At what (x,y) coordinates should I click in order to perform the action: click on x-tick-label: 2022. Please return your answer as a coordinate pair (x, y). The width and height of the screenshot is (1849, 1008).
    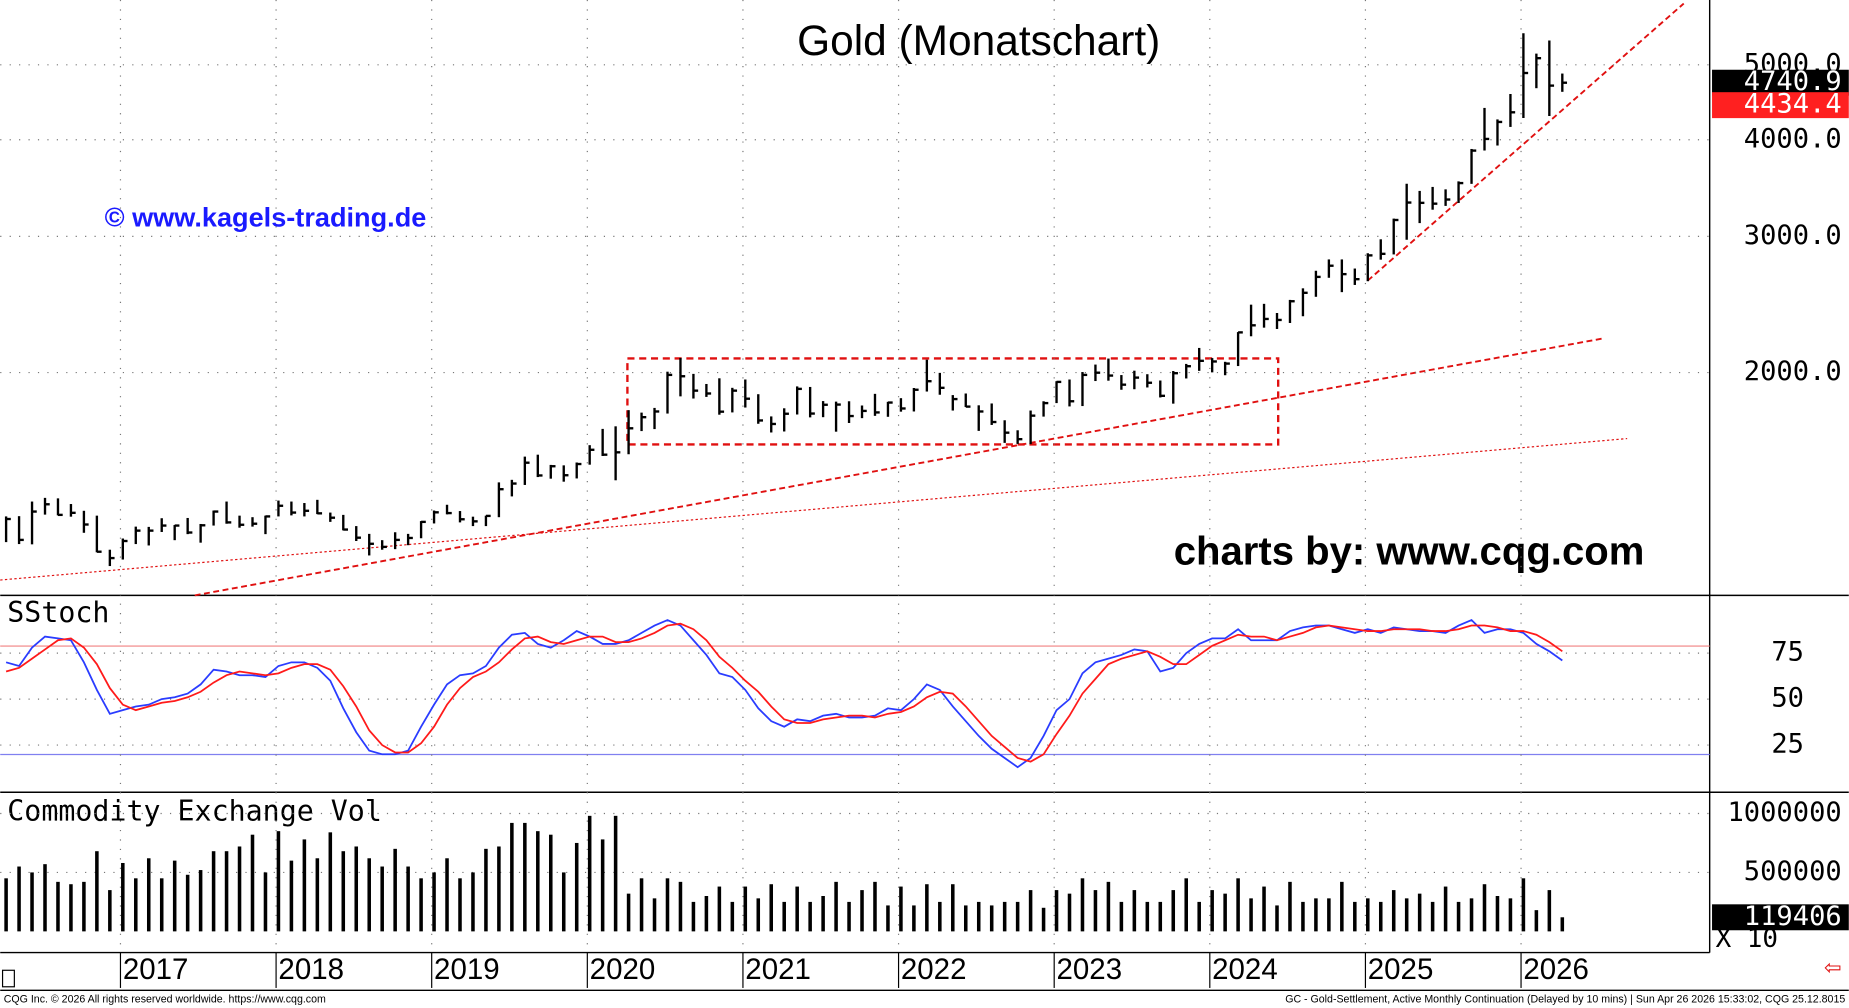
    Looking at the image, I should click on (934, 969).